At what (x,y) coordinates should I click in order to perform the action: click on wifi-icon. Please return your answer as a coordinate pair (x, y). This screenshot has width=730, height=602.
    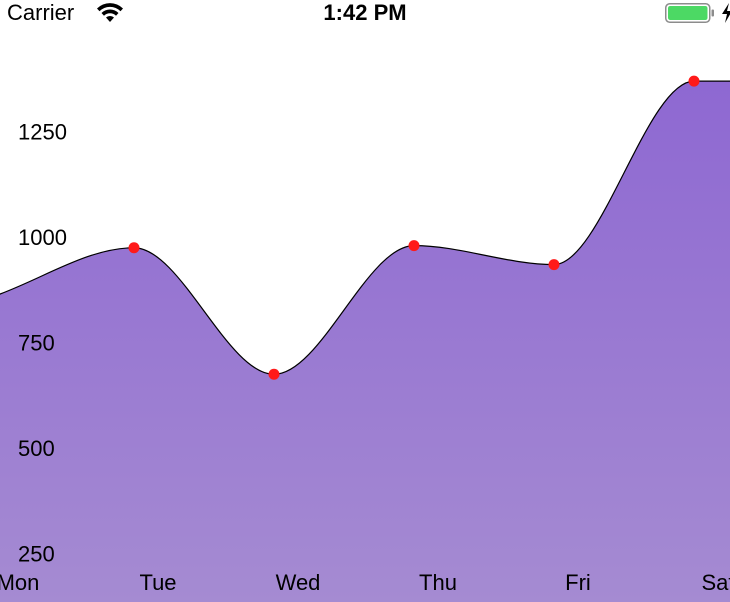
    Looking at the image, I should click on (110, 12).